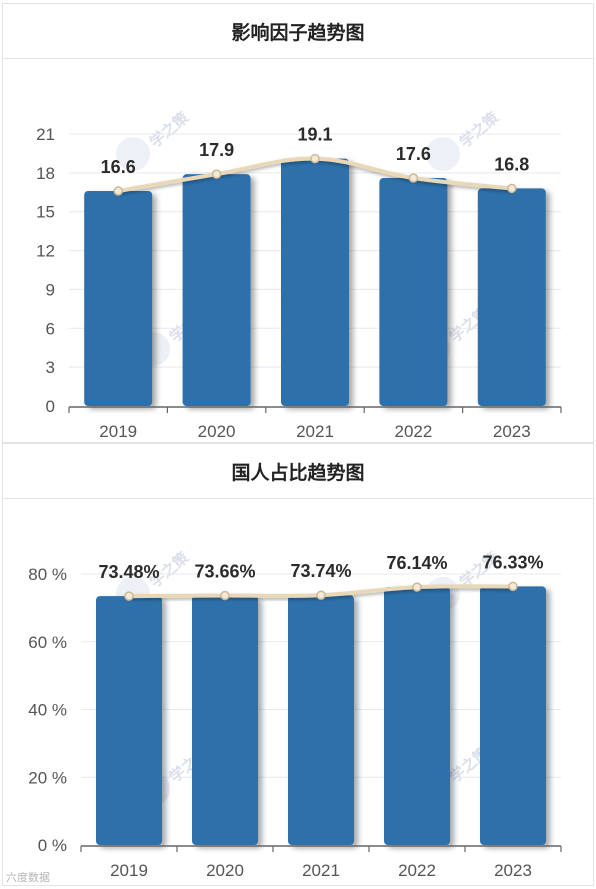 The height and width of the screenshot is (889, 596). I want to click on y-tick-label: 0 %, so click(52, 845).